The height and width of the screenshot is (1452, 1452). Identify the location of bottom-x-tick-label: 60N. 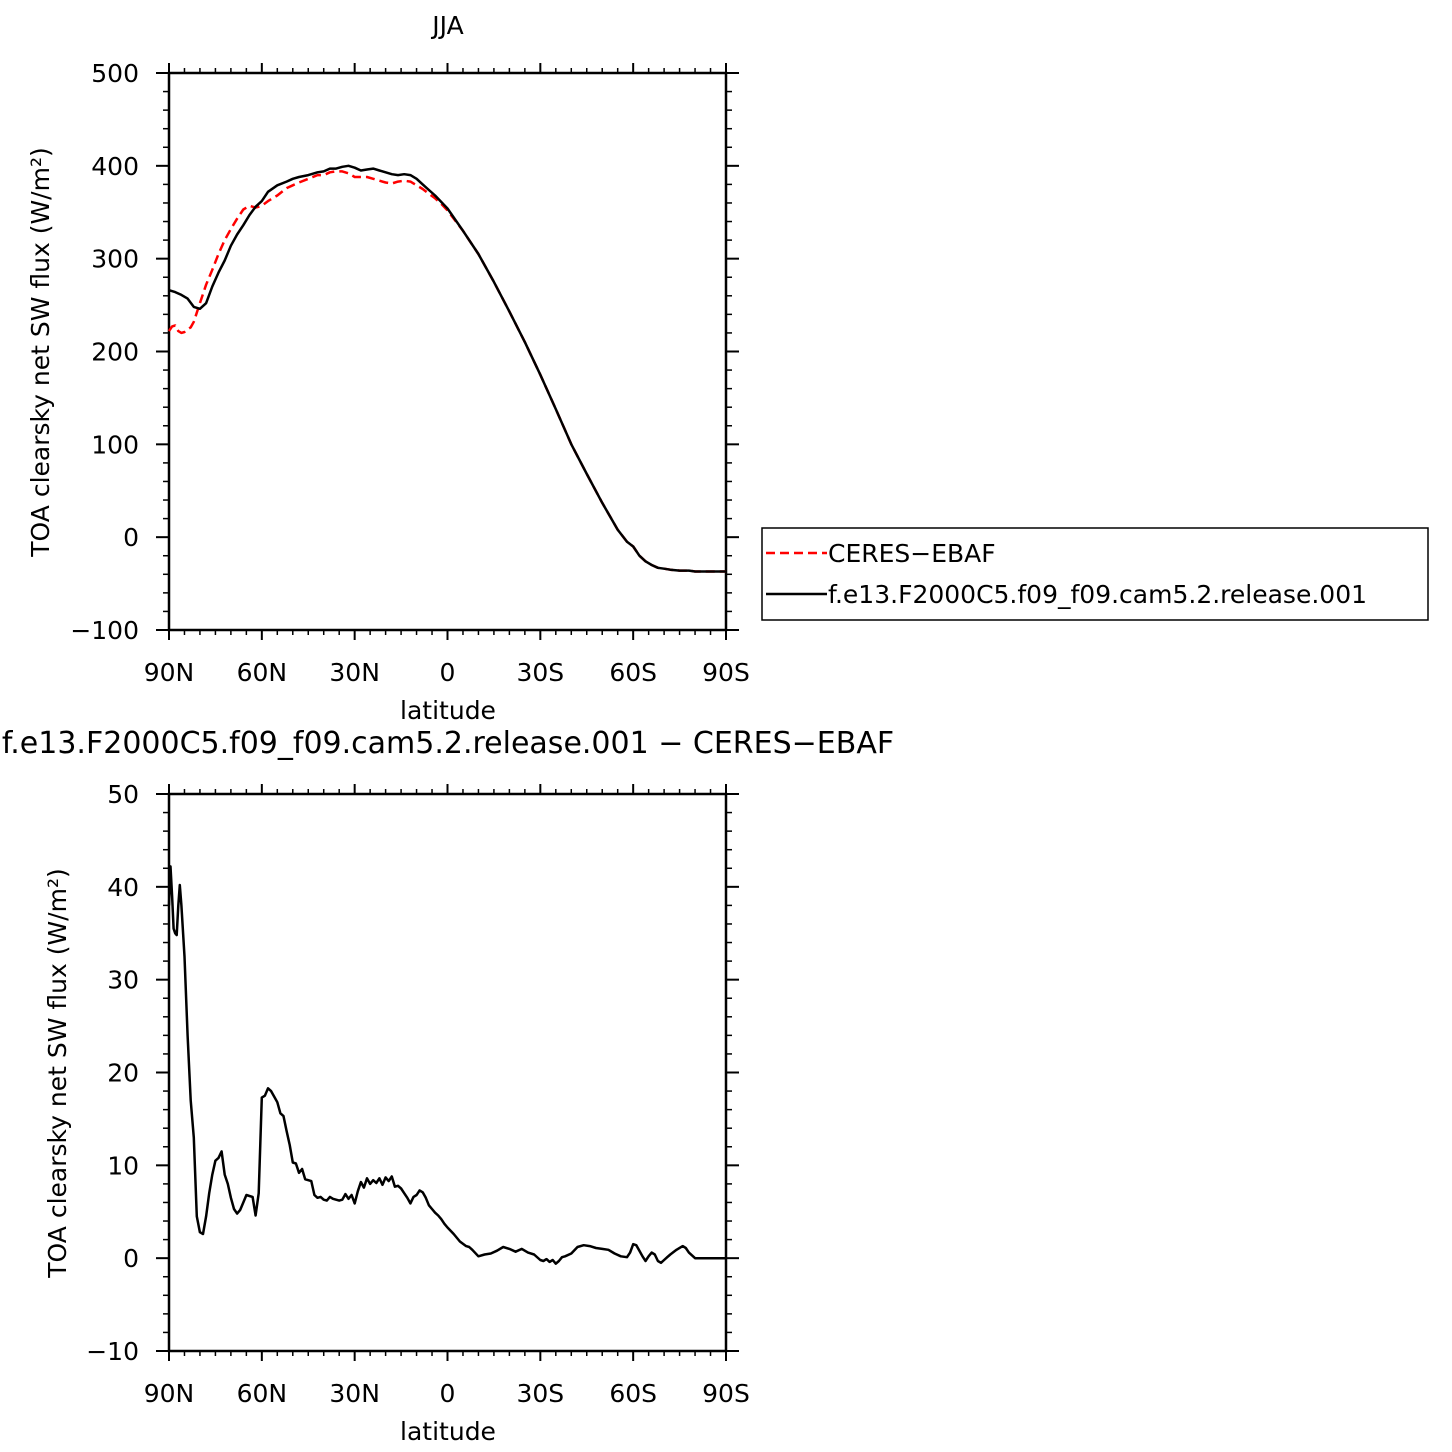
(262, 1393).